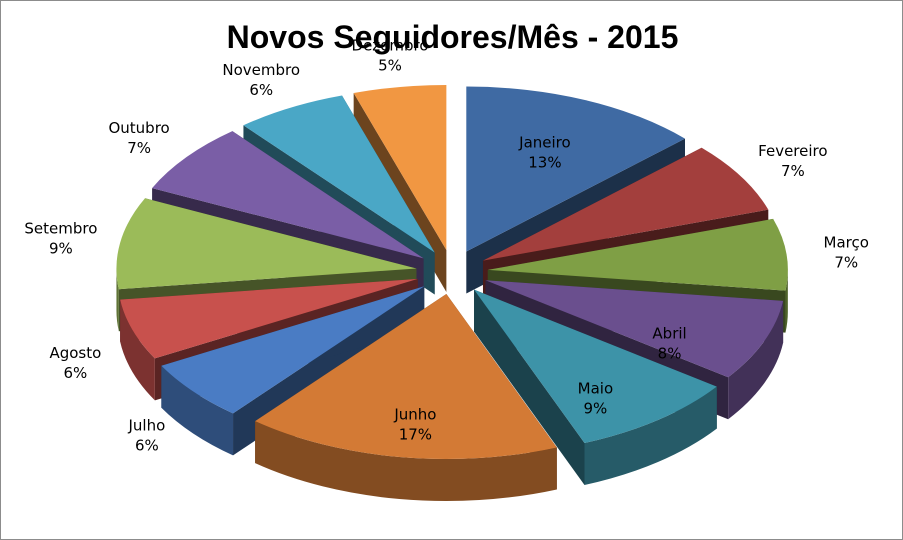  Describe the element at coordinates (60, 239) in the screenshot. I see `slice-label-setembro: Setembro 9%` at that location.